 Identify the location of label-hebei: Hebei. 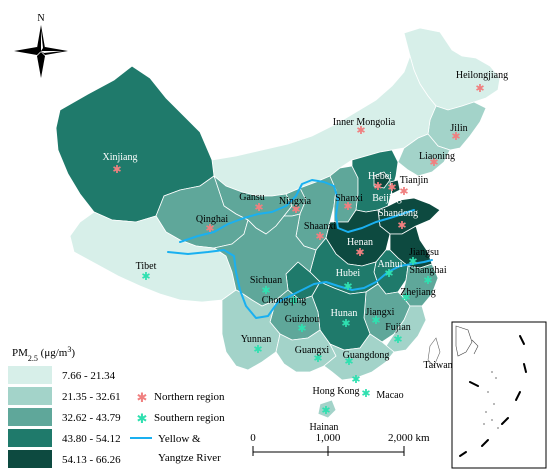
(380, 176).